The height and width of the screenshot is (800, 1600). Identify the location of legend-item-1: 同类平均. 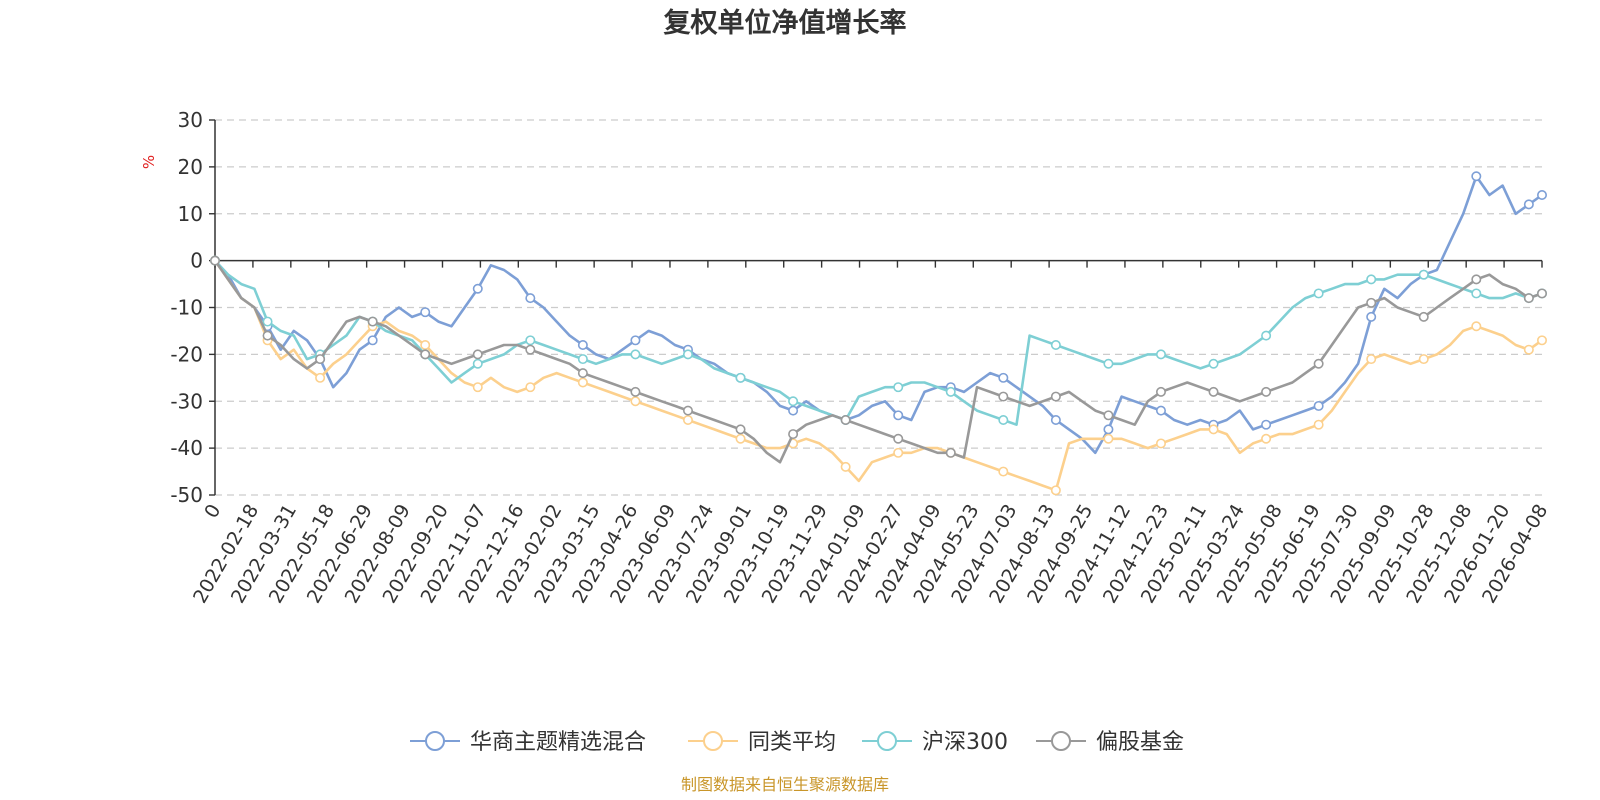
(762, 742).